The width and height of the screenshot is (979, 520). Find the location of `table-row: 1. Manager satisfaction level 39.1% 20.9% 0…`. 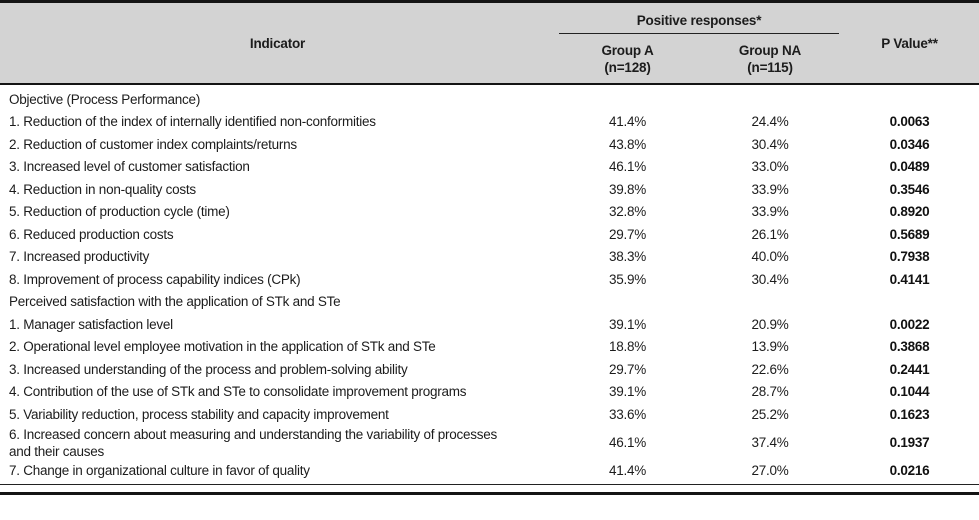

table-row: 1. Manager satisfaction level 39.1% 20.9% 0… is located at coordinates (489, 324).